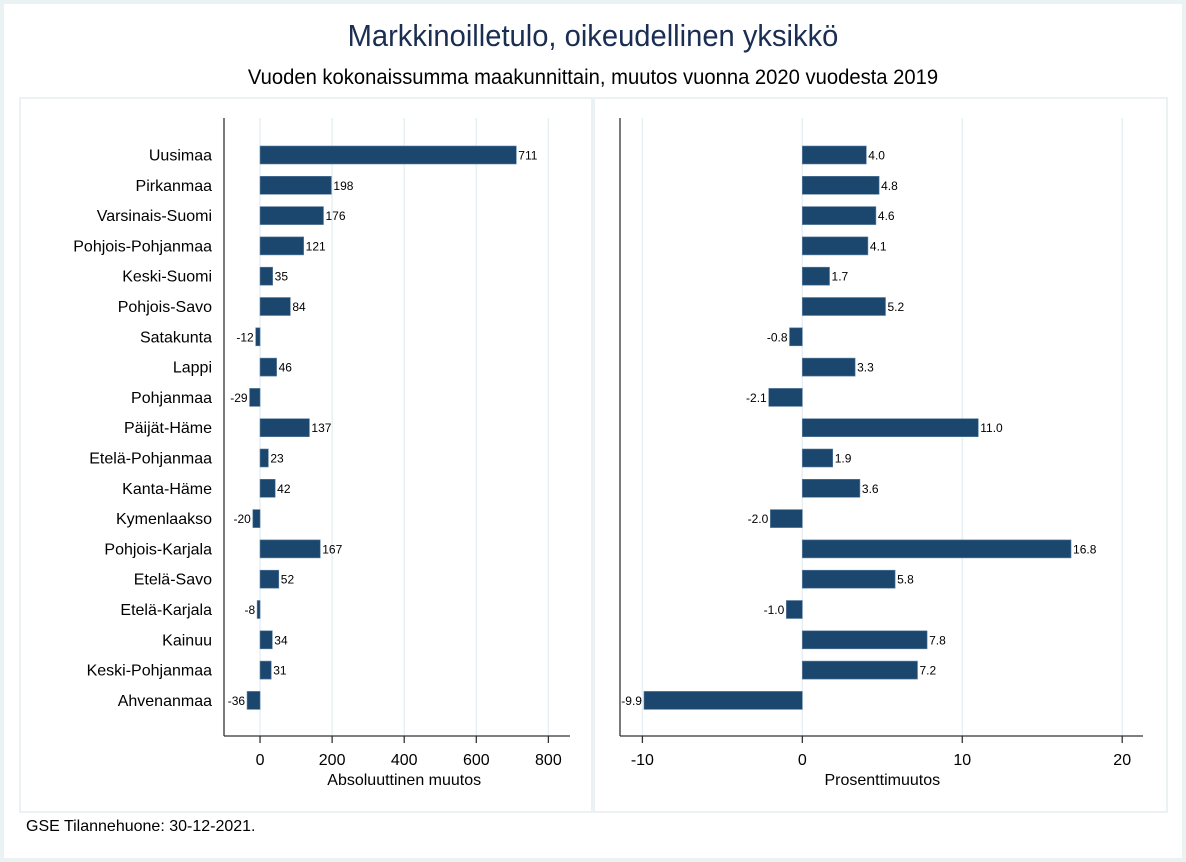 The width and height of the screenshot is (1186, 862). What do you see at coordinates (237, 701) in the screenshot?
I see `abs-value-label: -36` at bounding box center [237, 701].